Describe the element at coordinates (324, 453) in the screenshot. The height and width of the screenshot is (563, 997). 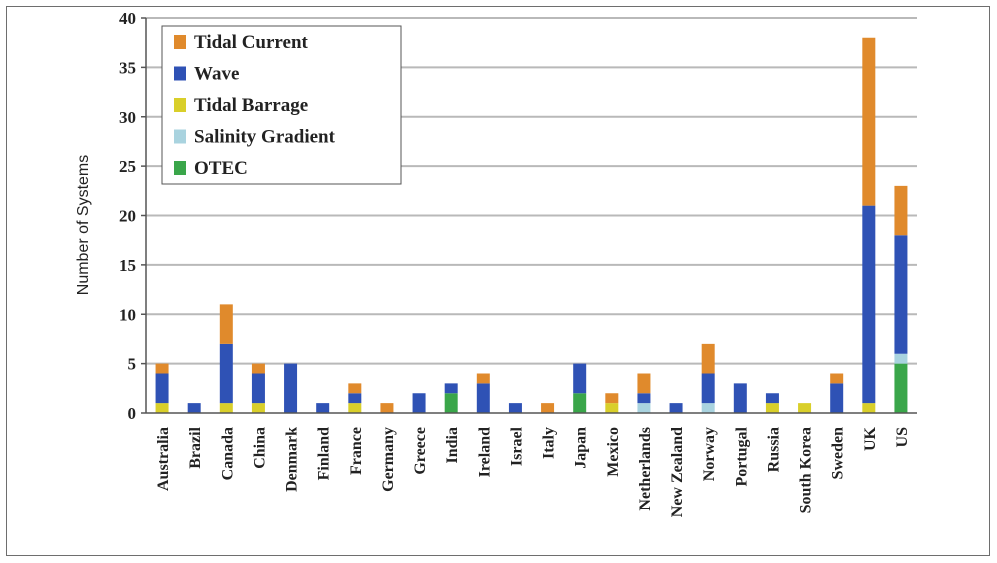
I see `x-category-label: Finland` at that location.